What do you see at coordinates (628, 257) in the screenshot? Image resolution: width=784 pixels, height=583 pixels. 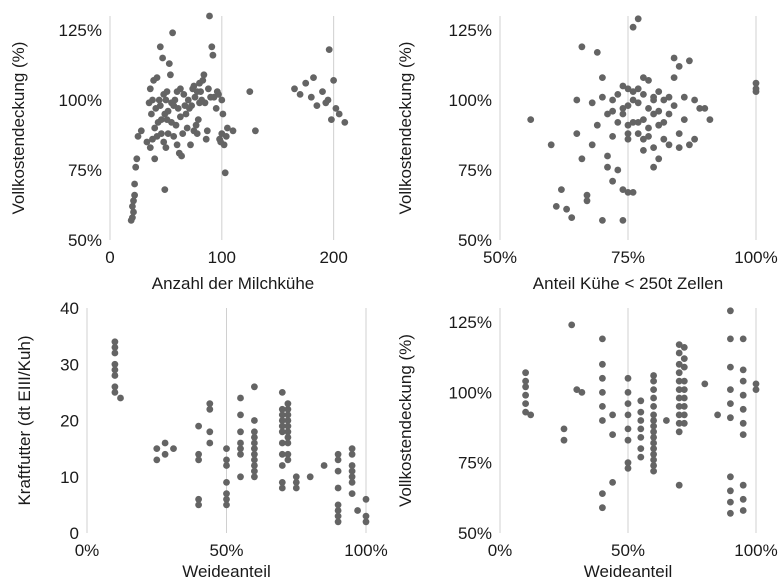 I see `x-tick-label: 75%` at bounding box center [628, 257].